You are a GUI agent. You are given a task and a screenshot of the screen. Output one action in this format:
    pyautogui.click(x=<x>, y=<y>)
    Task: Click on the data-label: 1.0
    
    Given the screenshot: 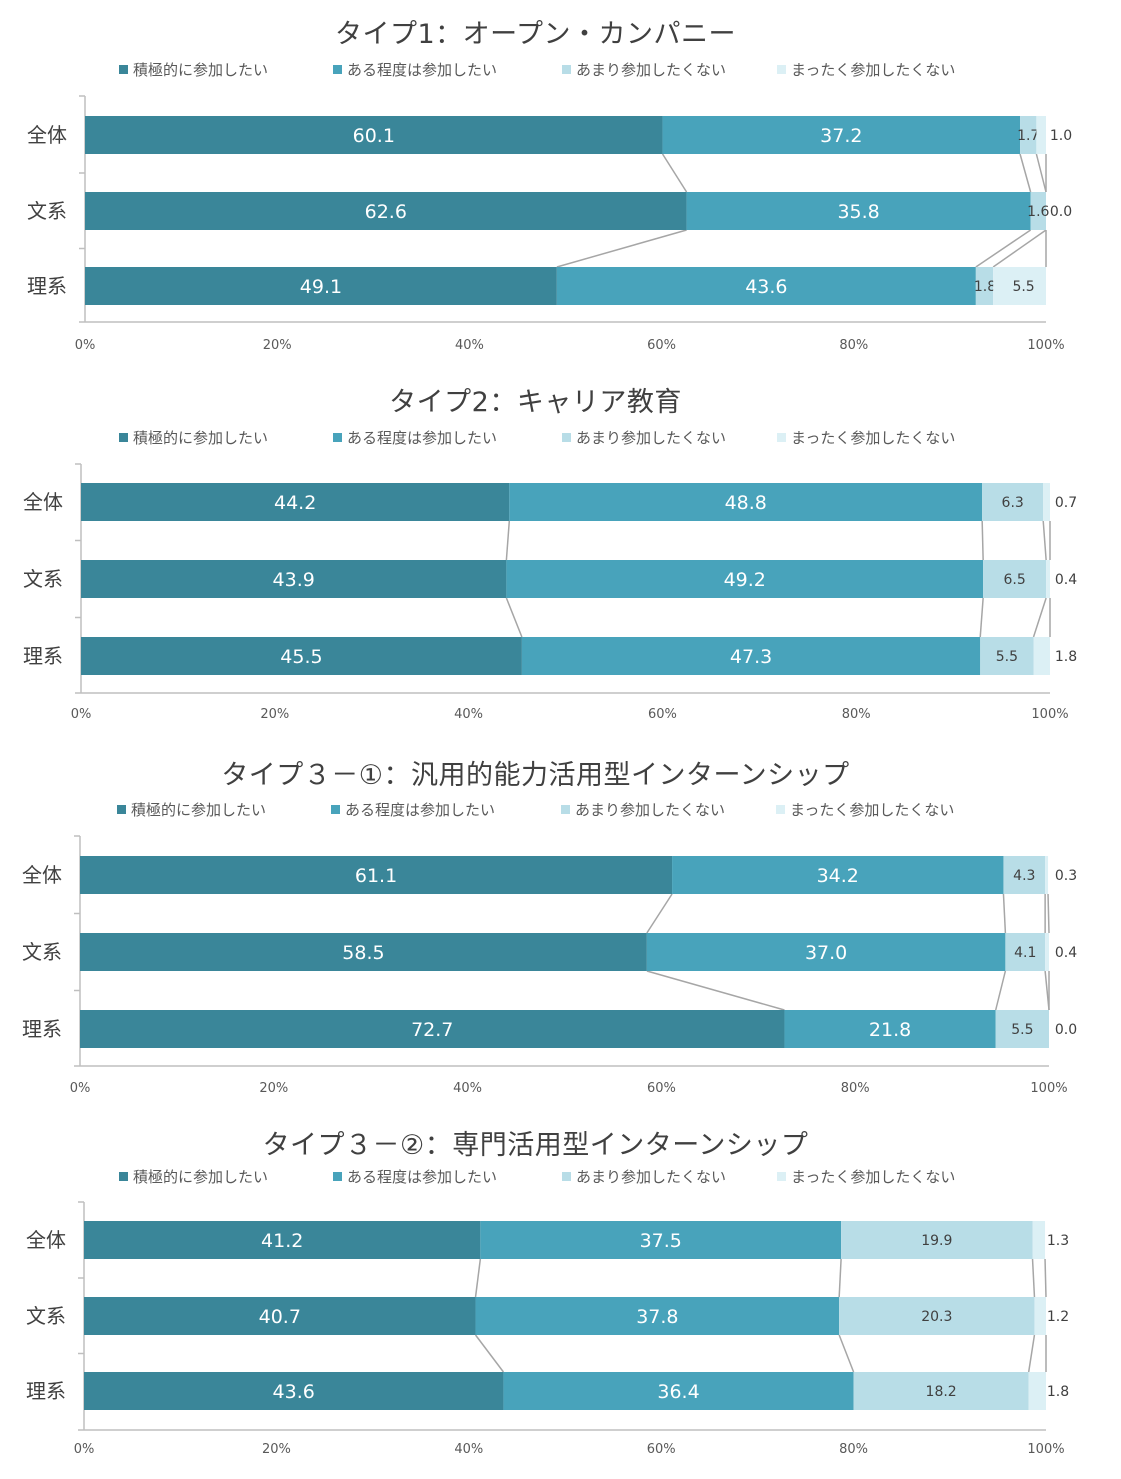 What is the action you would take?
    pyautogui.click(x=1061, y=136)
    